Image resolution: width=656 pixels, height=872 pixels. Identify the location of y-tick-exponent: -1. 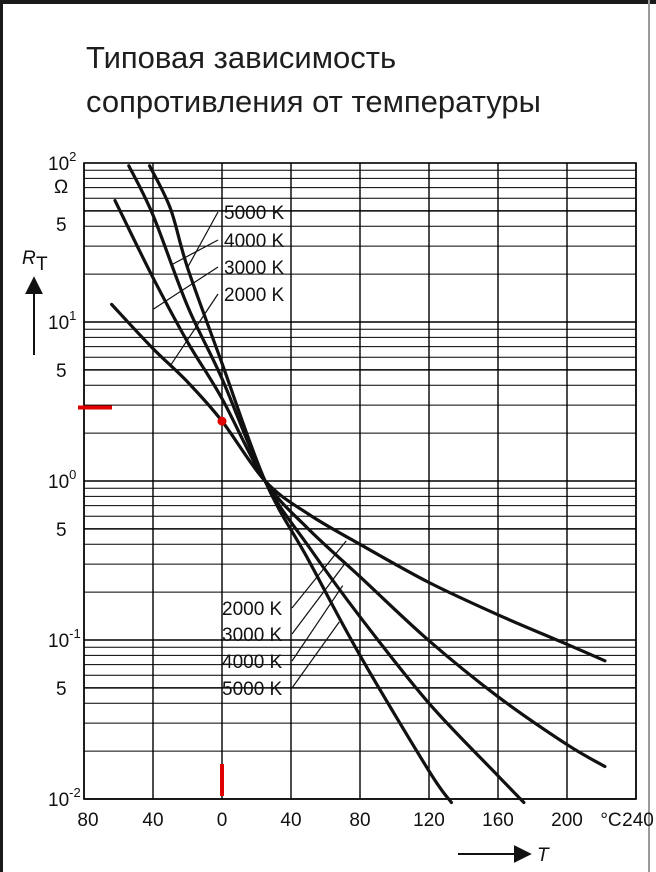
(75, 633).